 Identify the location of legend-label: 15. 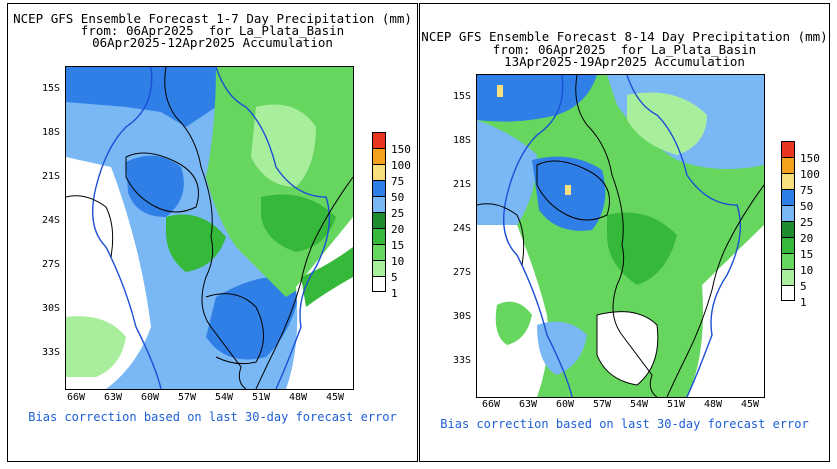
(398, 245).